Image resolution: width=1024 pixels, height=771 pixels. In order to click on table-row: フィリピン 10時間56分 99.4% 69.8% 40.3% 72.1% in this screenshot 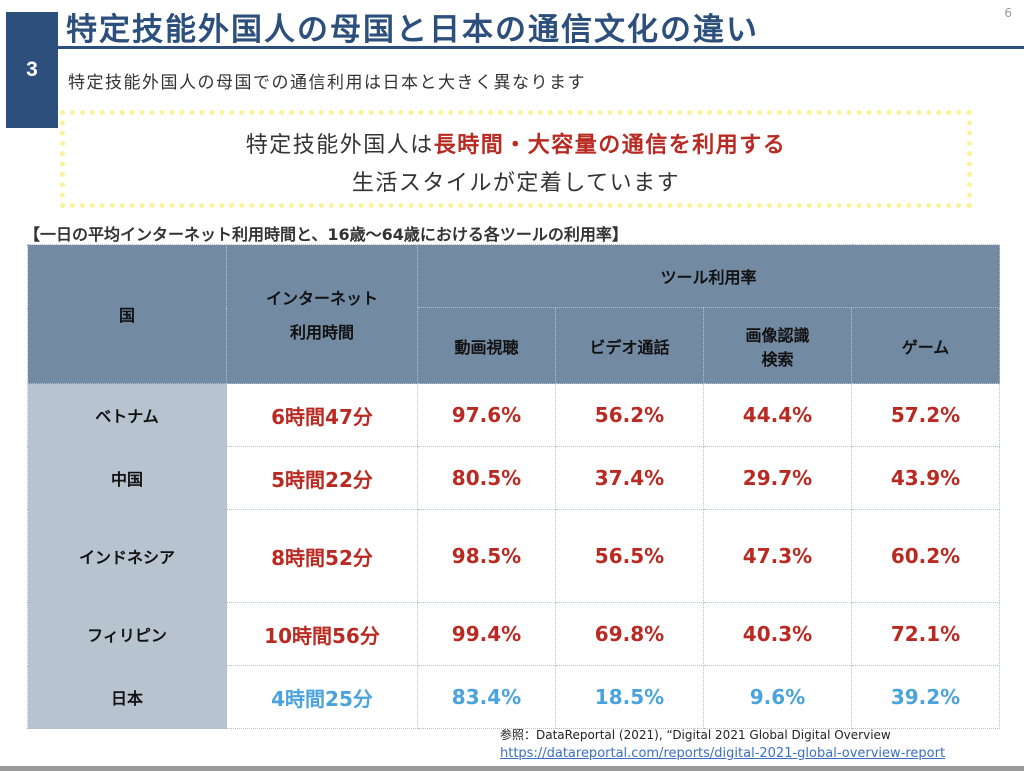, I will do `click(514, 634)`.